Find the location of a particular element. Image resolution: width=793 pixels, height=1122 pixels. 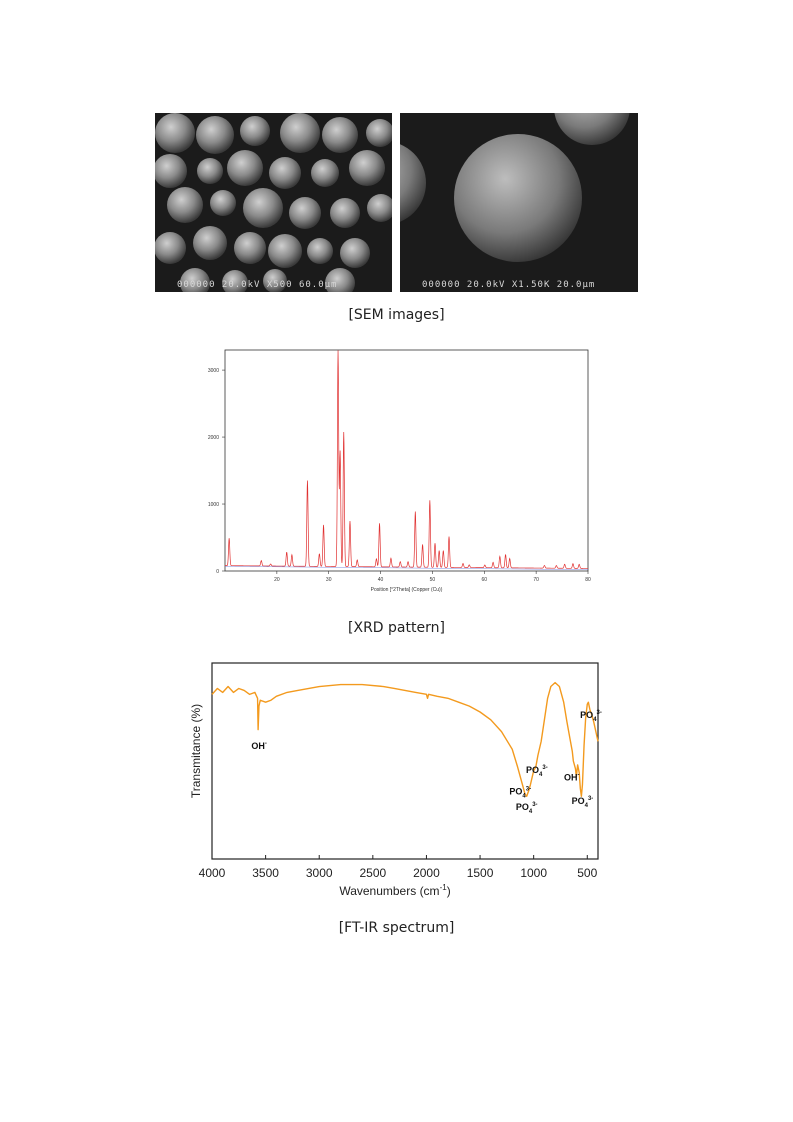

ftir-y-axis-label: Transmitance (%) is located at coordinates (196, 751).